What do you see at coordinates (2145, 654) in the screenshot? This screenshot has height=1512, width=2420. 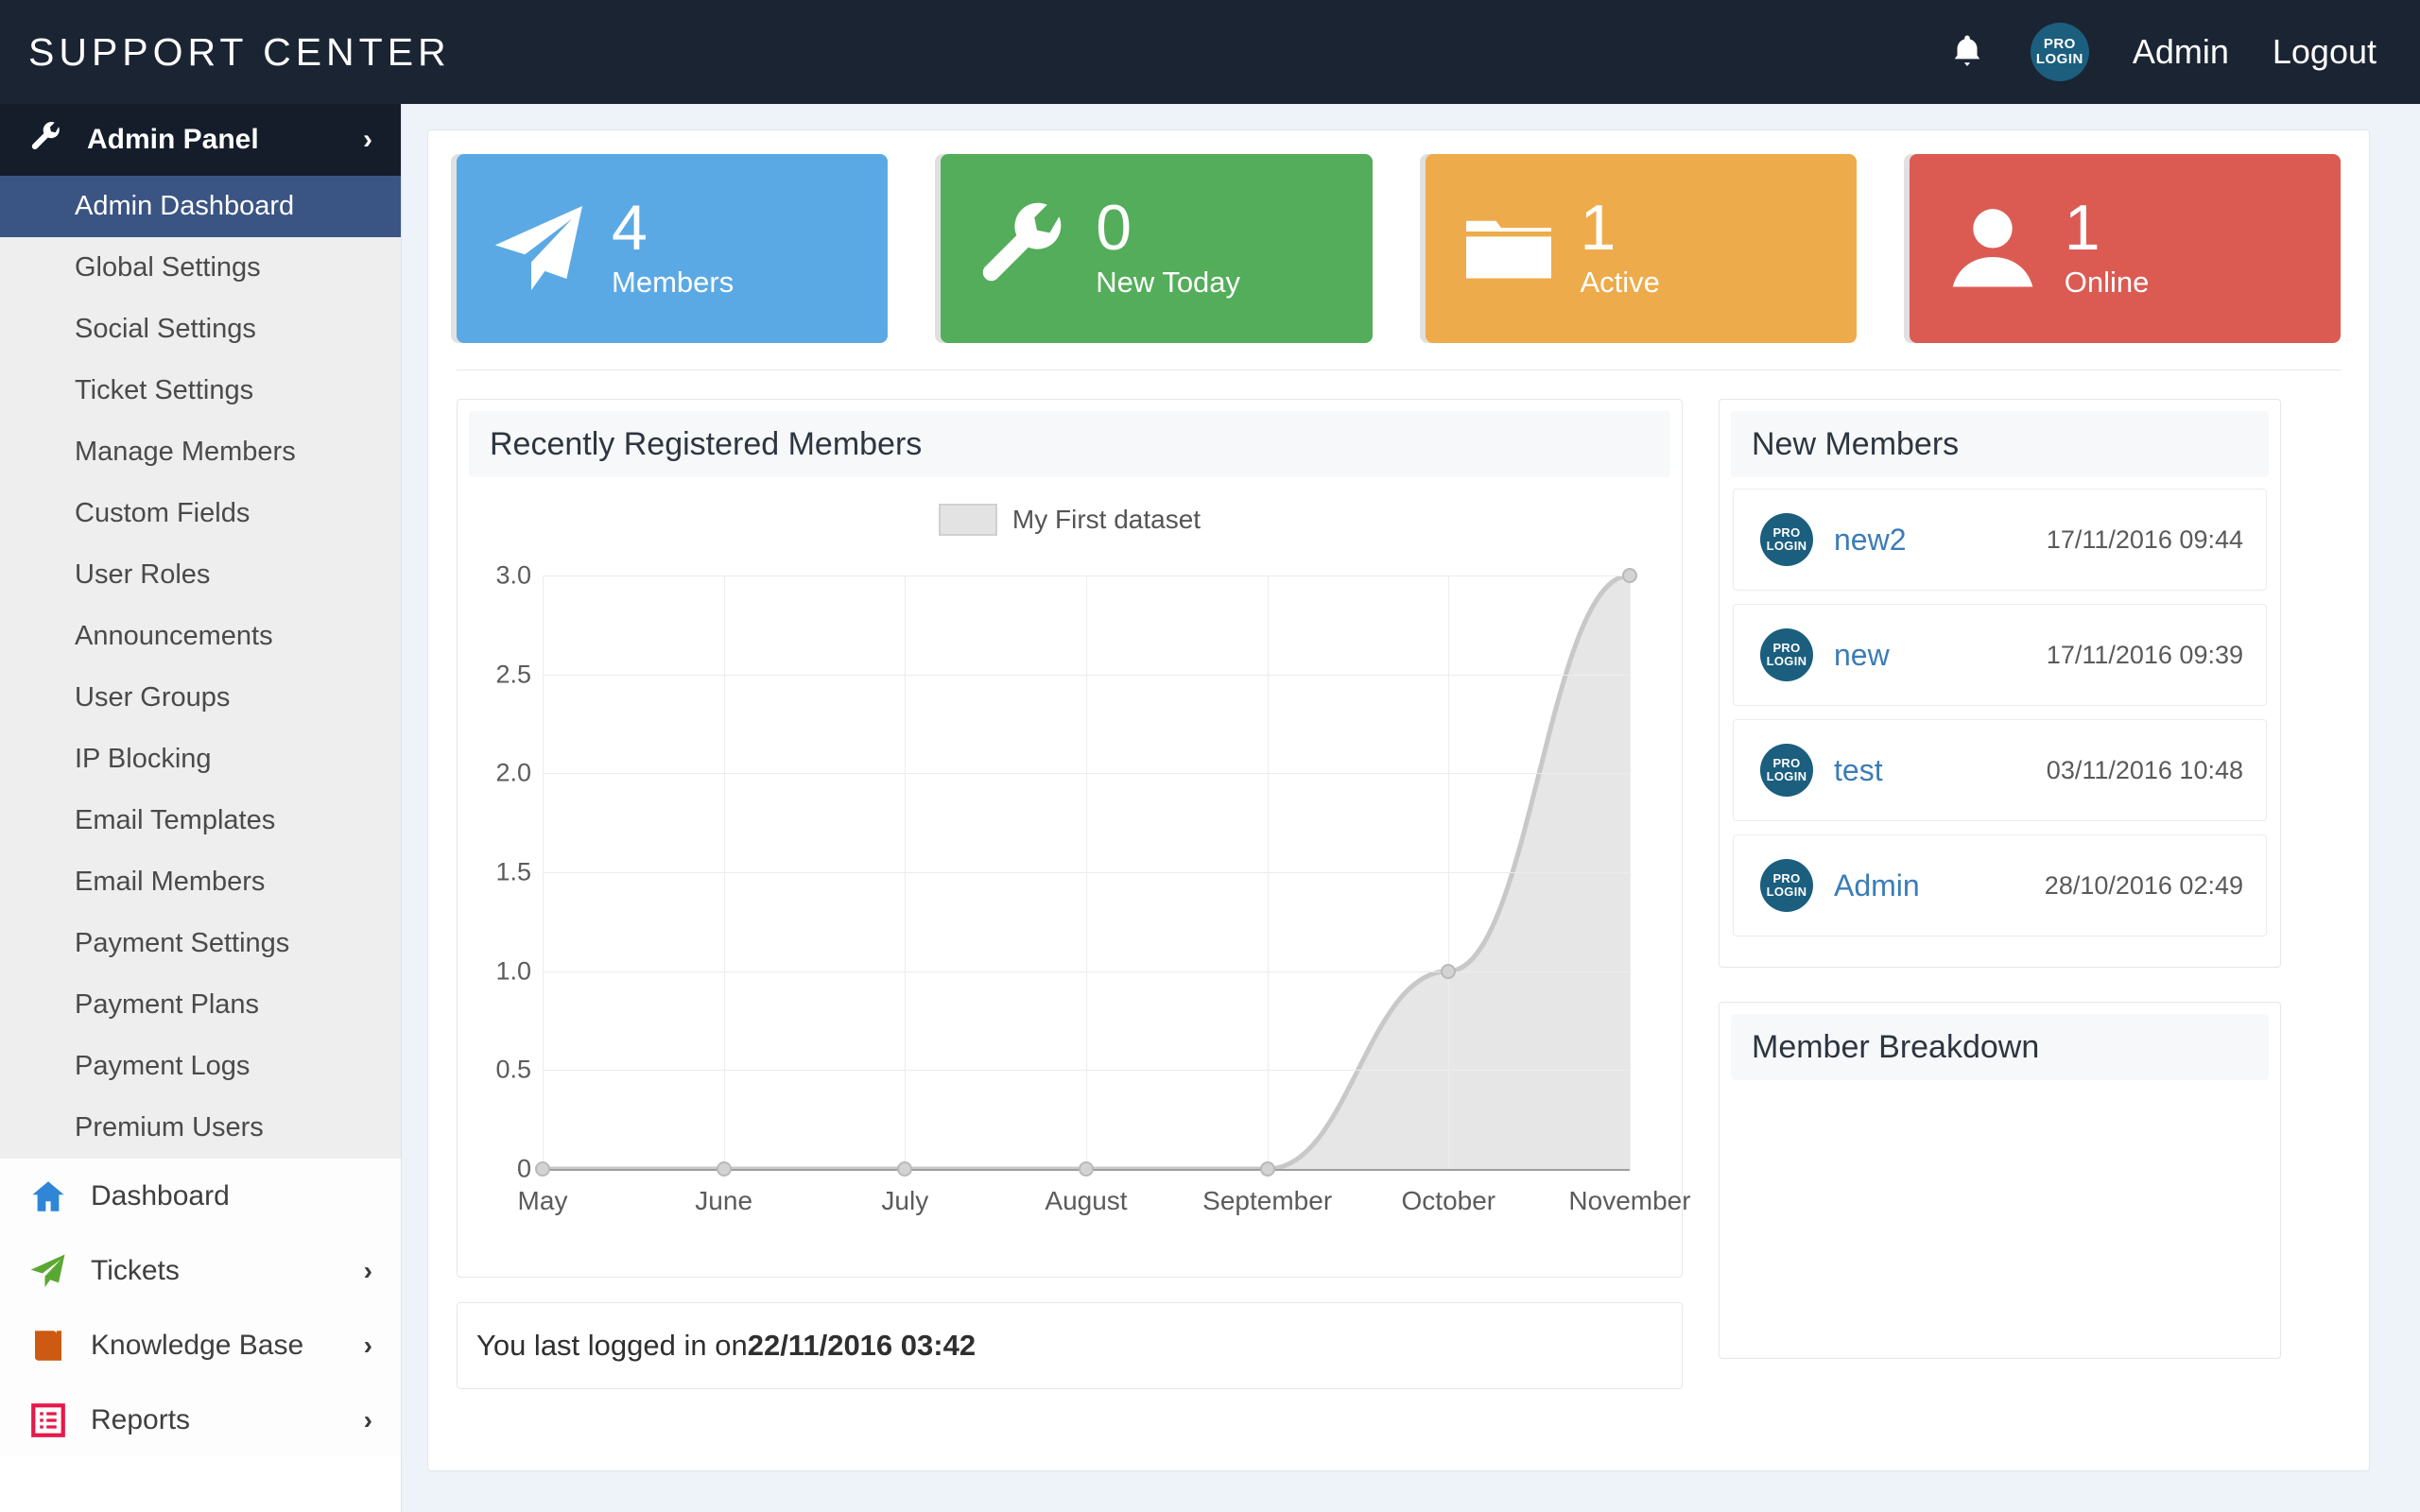 I see `member-registered-date: 17/11/2016 09:39` at bounding box center [2145, 654].